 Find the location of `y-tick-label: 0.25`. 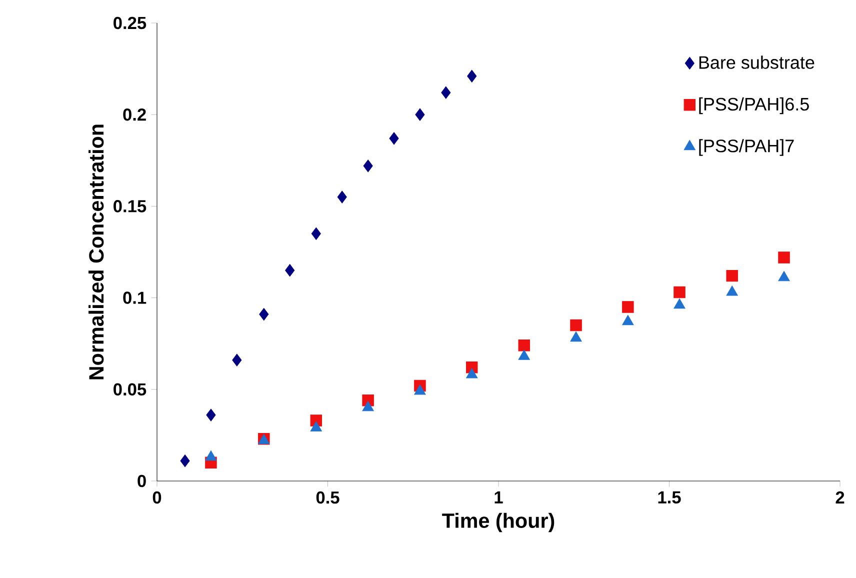

y-tick-label: 0.25 is located at coordinates (130, 23).